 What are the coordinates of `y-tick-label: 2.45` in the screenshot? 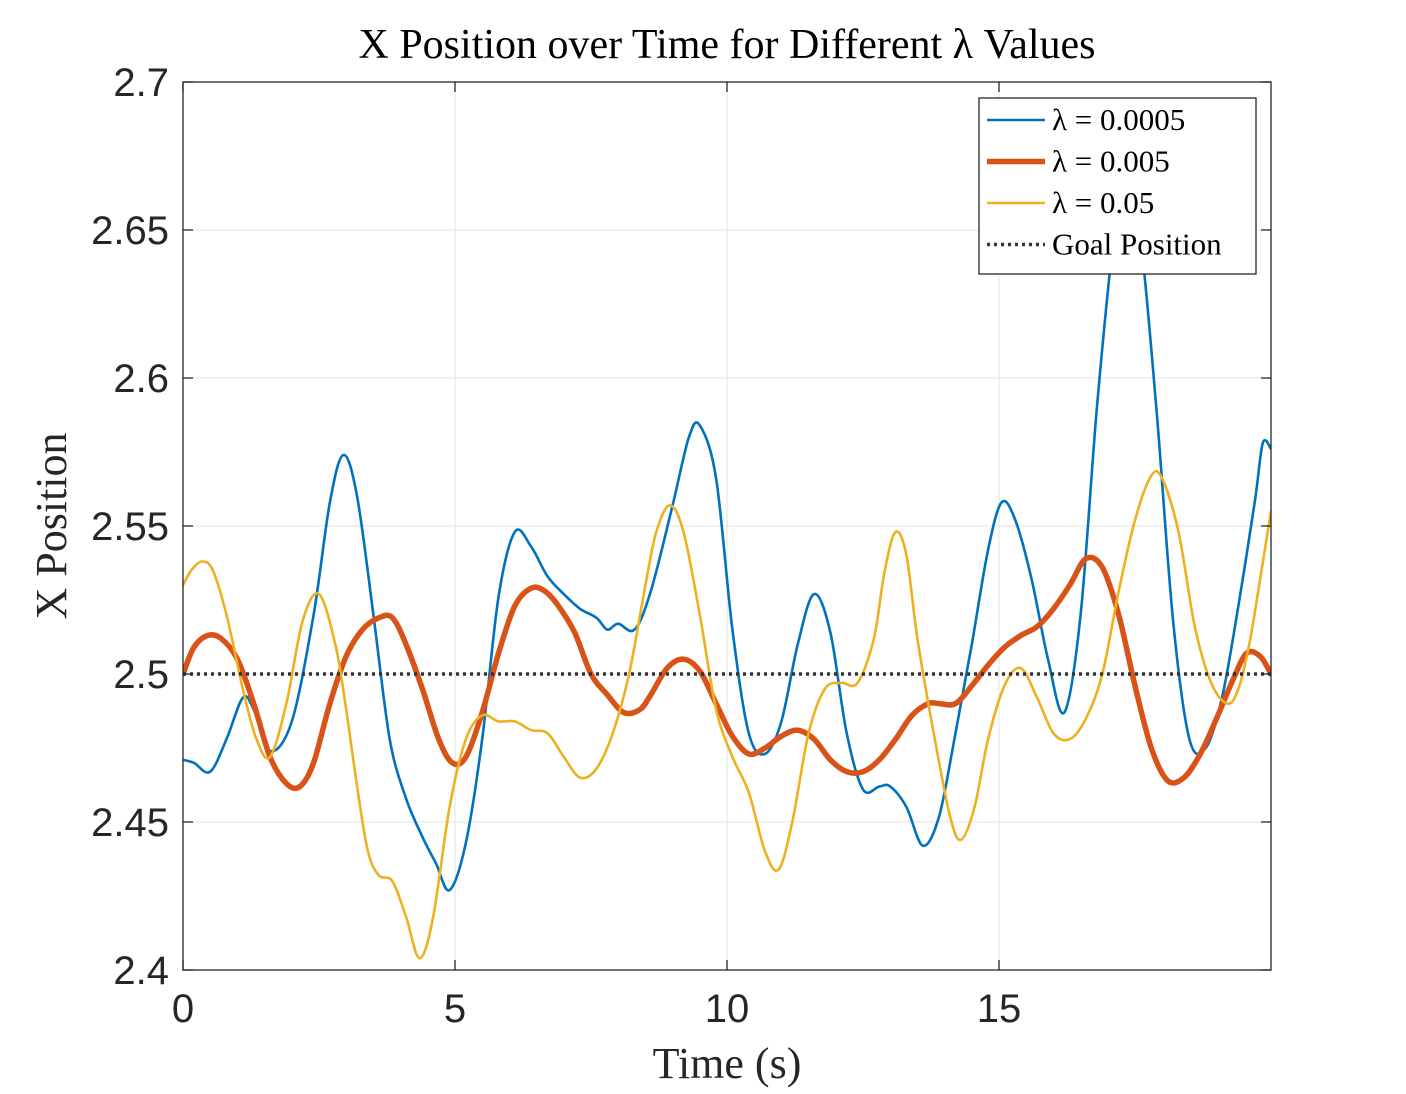 It's located at (130, 823).